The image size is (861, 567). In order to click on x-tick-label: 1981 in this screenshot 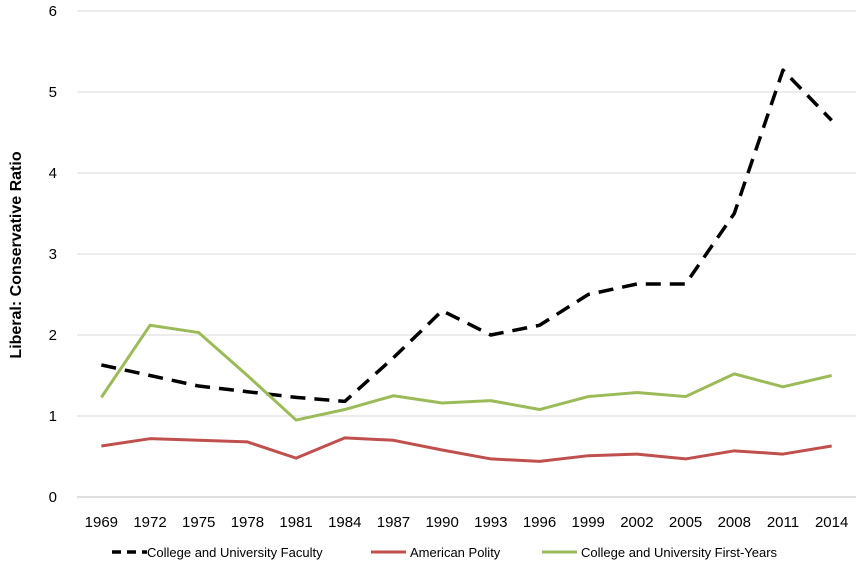, I will do `click(295, 522)`.